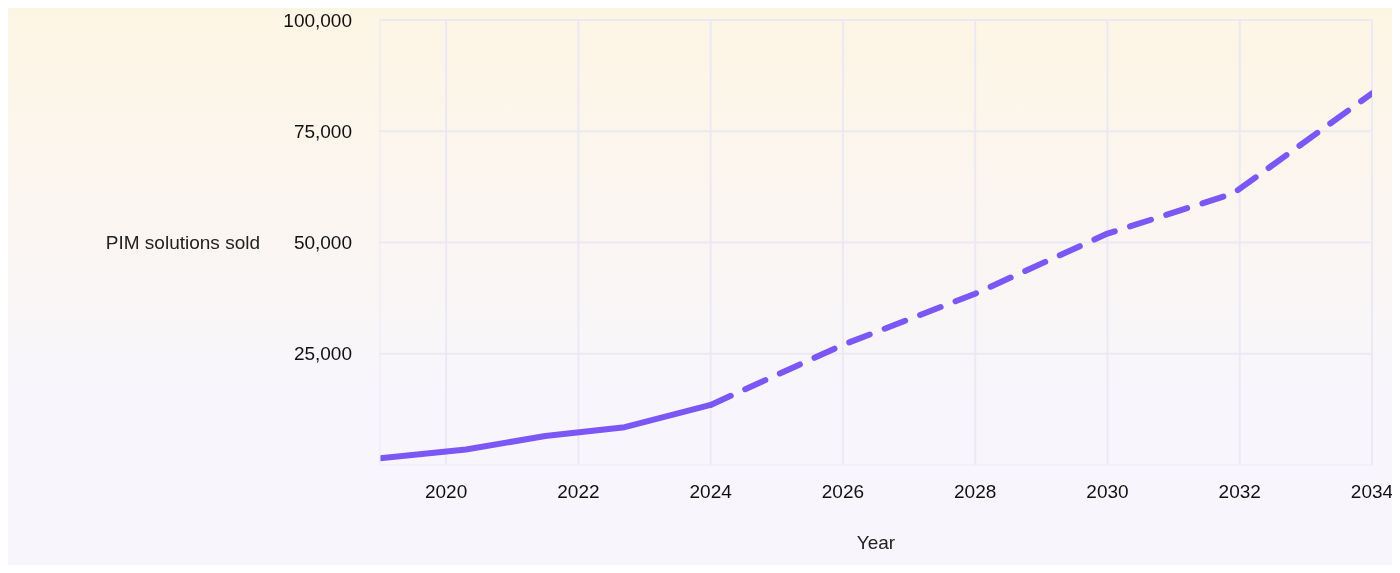  I want to click on y-tick-label: 75,000, so click(322, 131).